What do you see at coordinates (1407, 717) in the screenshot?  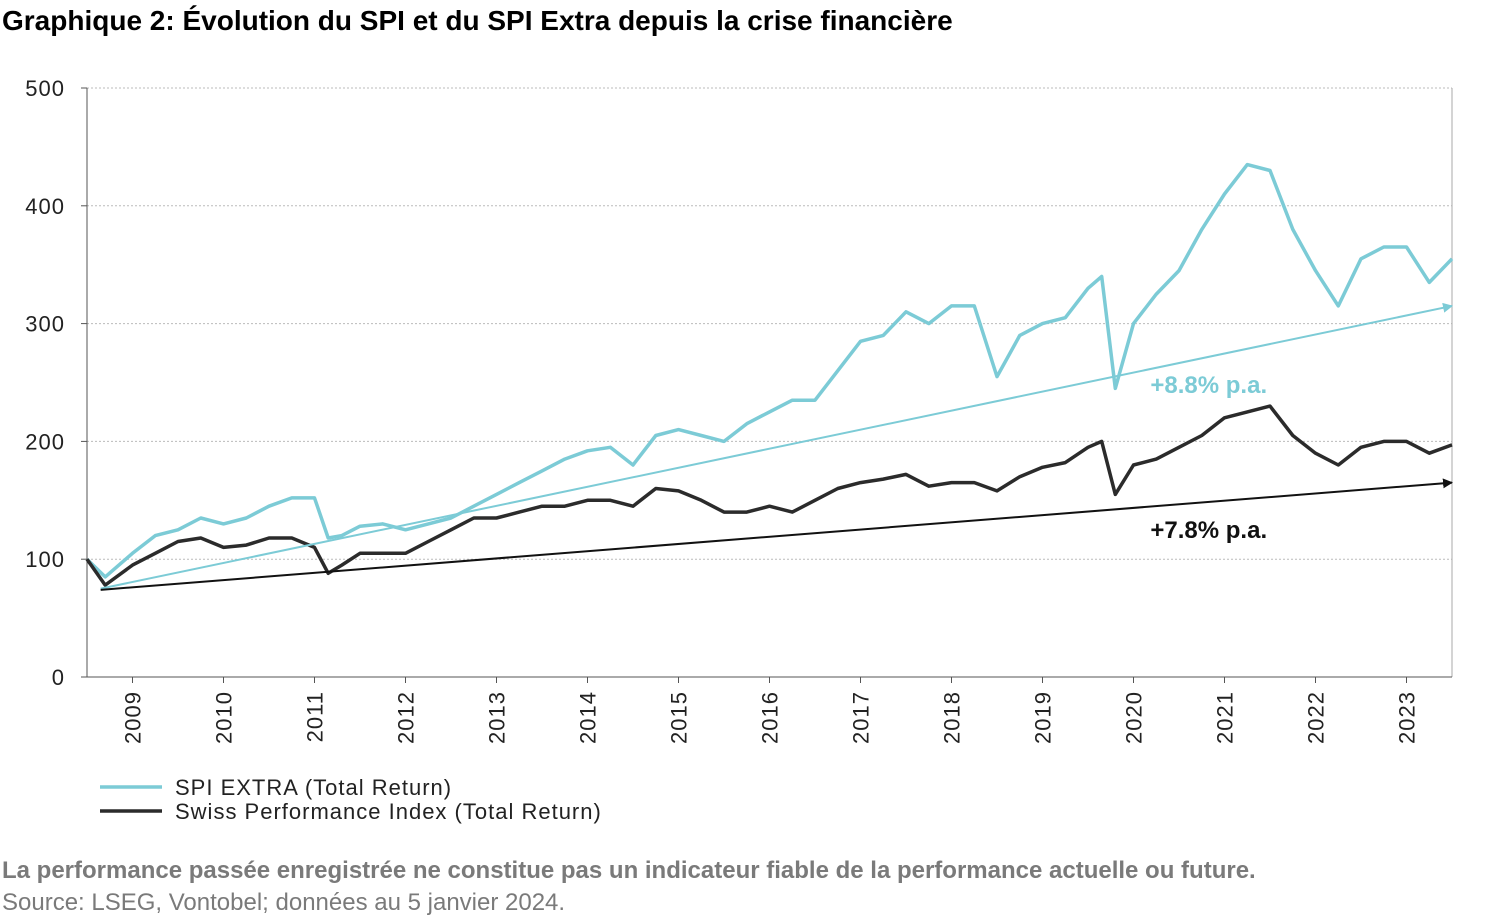 I see `x-tick-label: 2023` at bounding box center [1407, 717].